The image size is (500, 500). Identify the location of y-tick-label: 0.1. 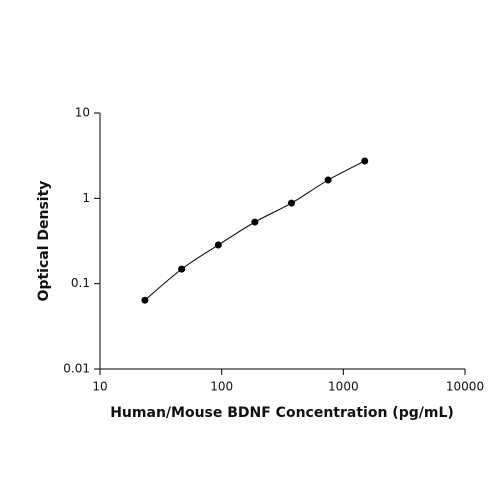
(80, 283).